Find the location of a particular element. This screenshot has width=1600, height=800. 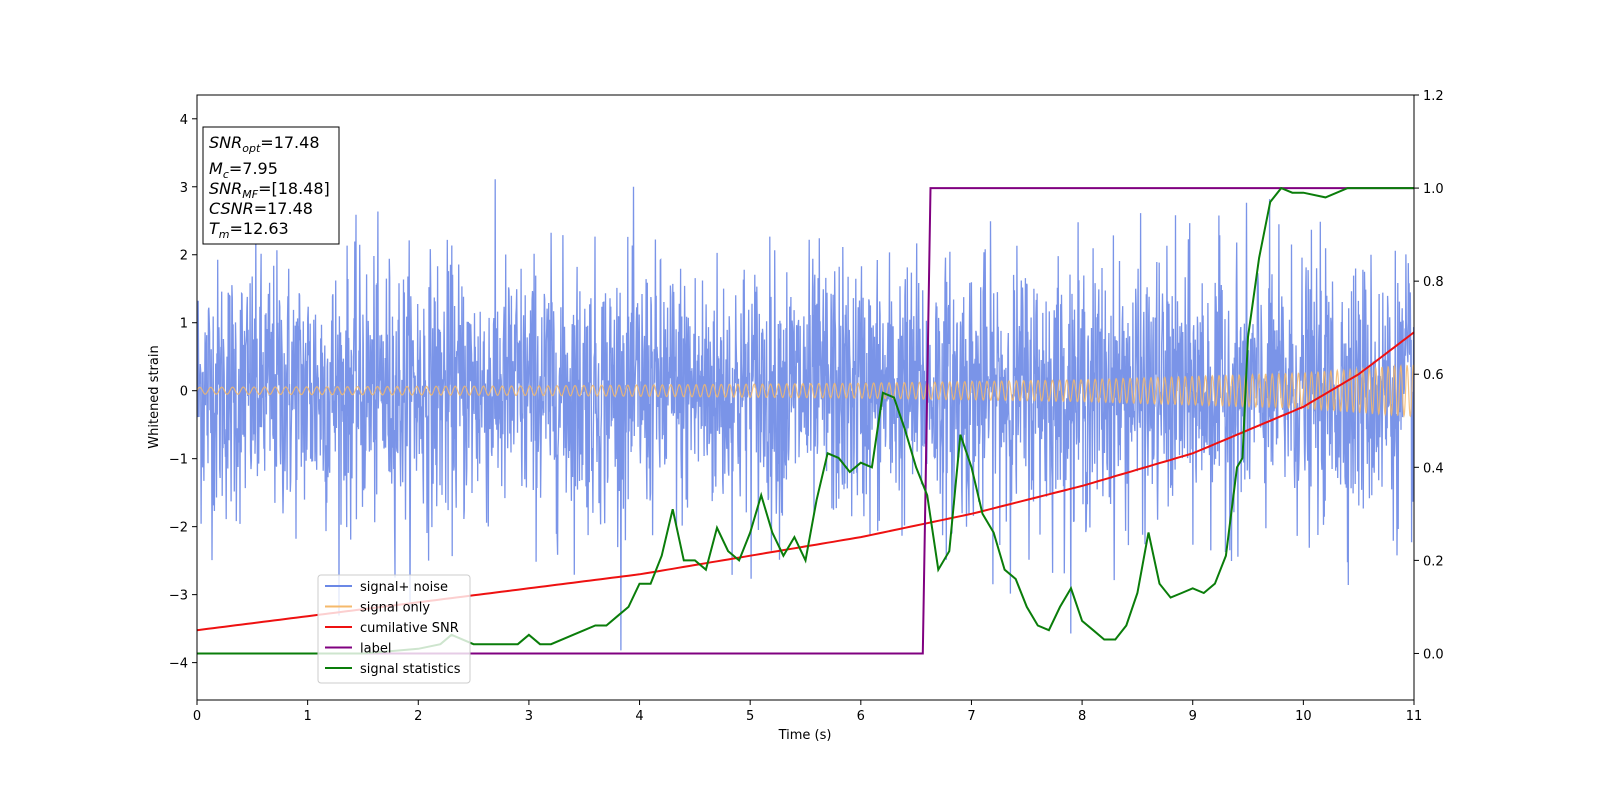

y-tick-label: 1 is located at coordinates (184, 324).